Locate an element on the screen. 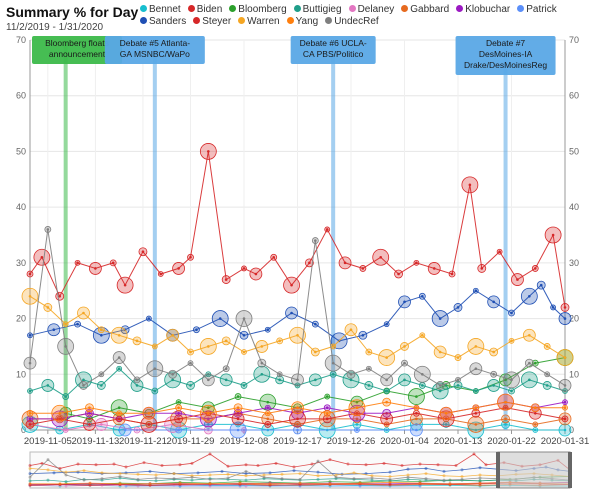 The image size is (600, 491). legend-item-yang: Yang is located at coordinates (302, 22).